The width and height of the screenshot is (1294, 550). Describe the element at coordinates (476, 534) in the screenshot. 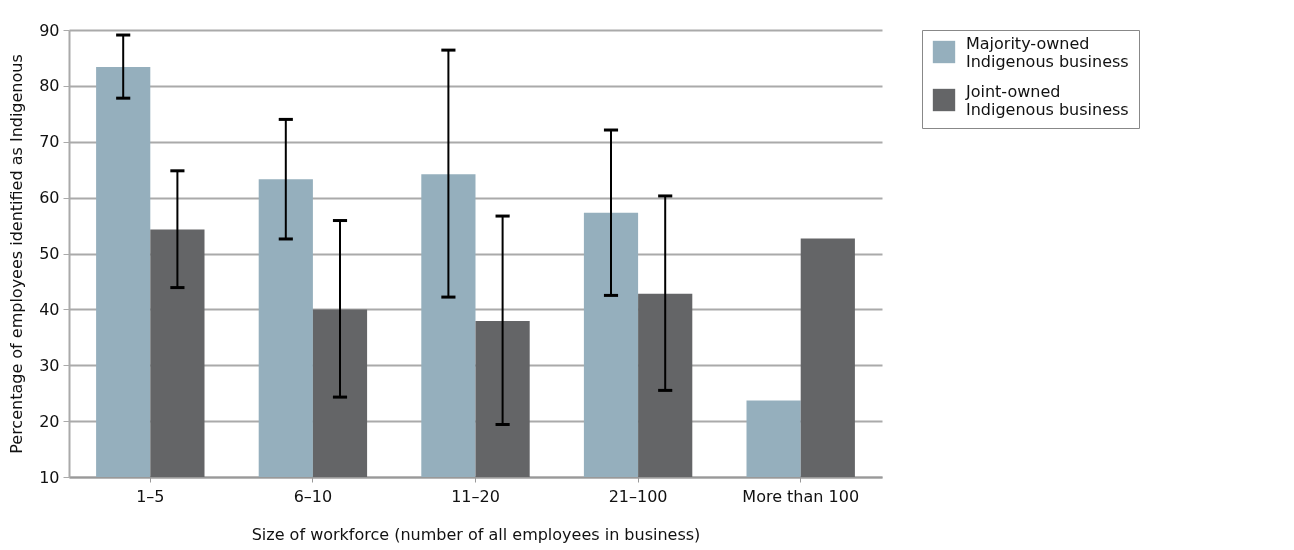

I see `x-axis-title: Size of workforce (number of all employees in business)` at that location.